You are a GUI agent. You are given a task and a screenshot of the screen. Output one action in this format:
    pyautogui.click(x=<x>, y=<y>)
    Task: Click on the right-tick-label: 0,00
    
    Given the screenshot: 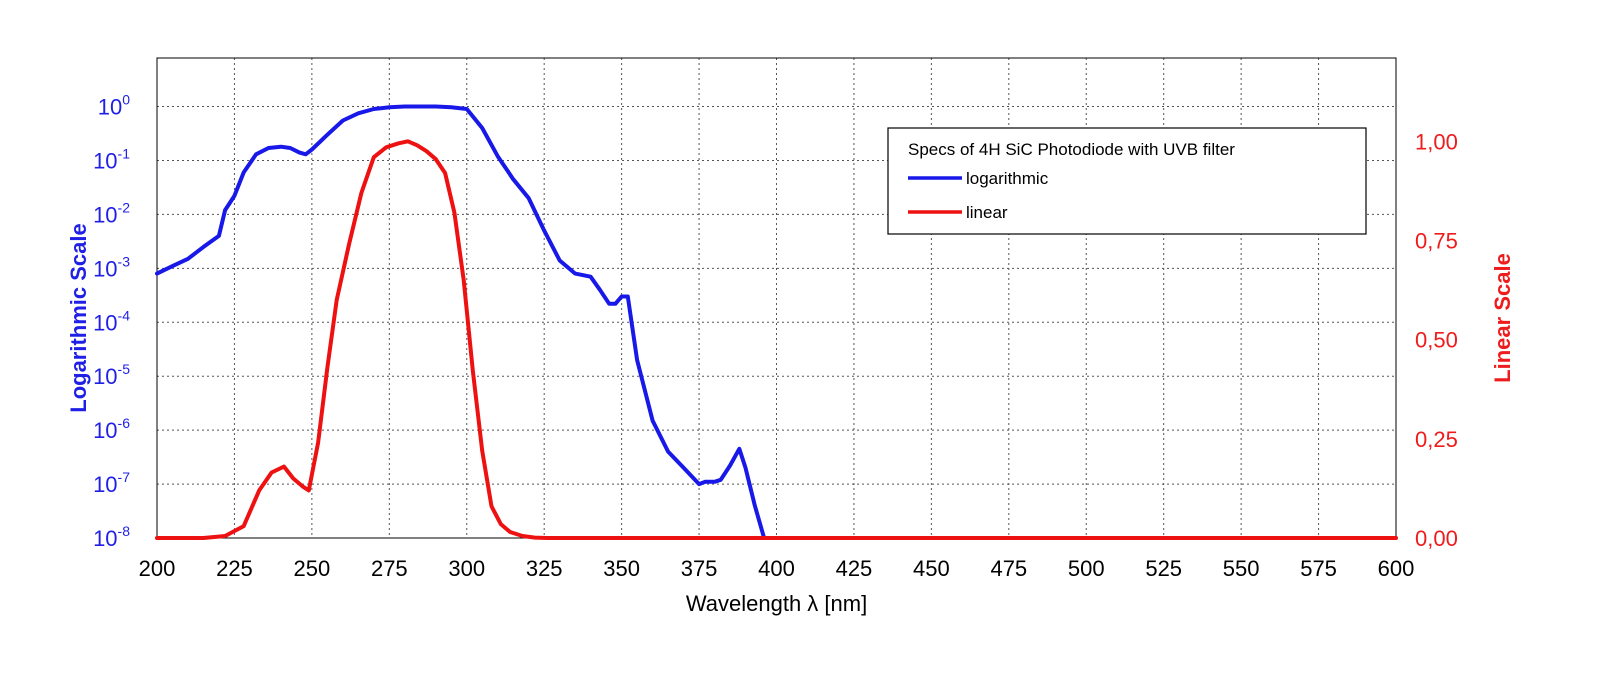 What is the action you would take?
    pyautogui.click(x=1436, y=538)
    